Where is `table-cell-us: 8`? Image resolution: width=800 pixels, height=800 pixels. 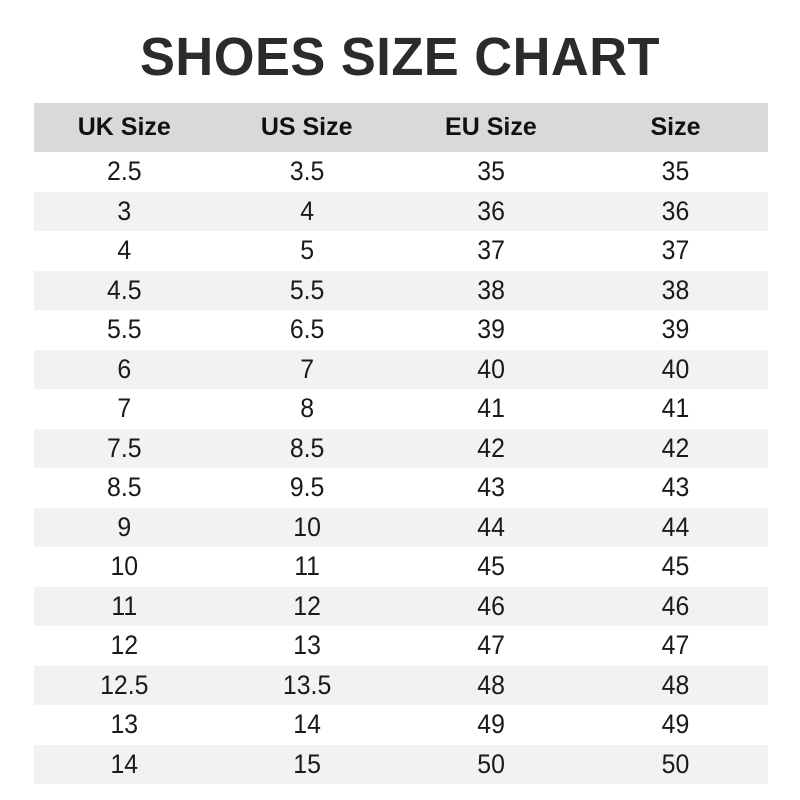
table-cell-us: 8 is located at coordinates (306, 408).